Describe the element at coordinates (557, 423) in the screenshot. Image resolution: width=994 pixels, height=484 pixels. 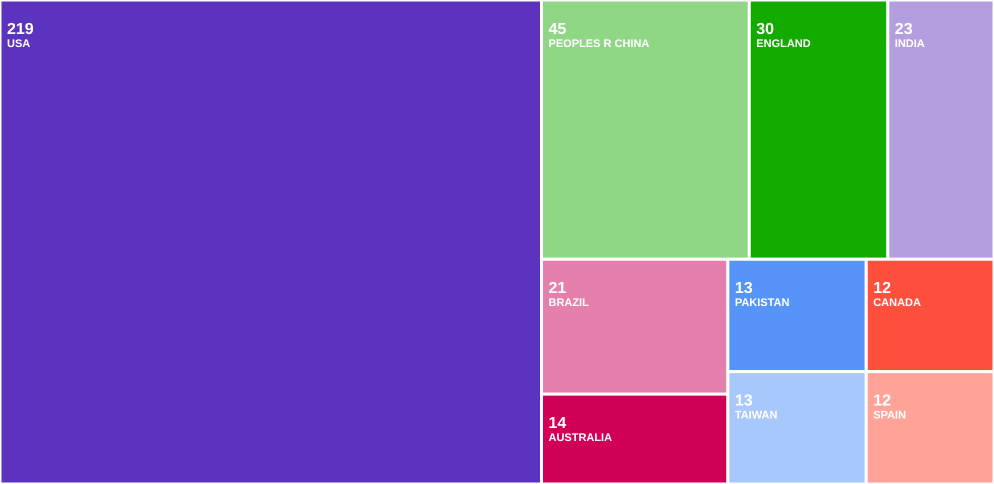
I see `data-label: 14` at that location.